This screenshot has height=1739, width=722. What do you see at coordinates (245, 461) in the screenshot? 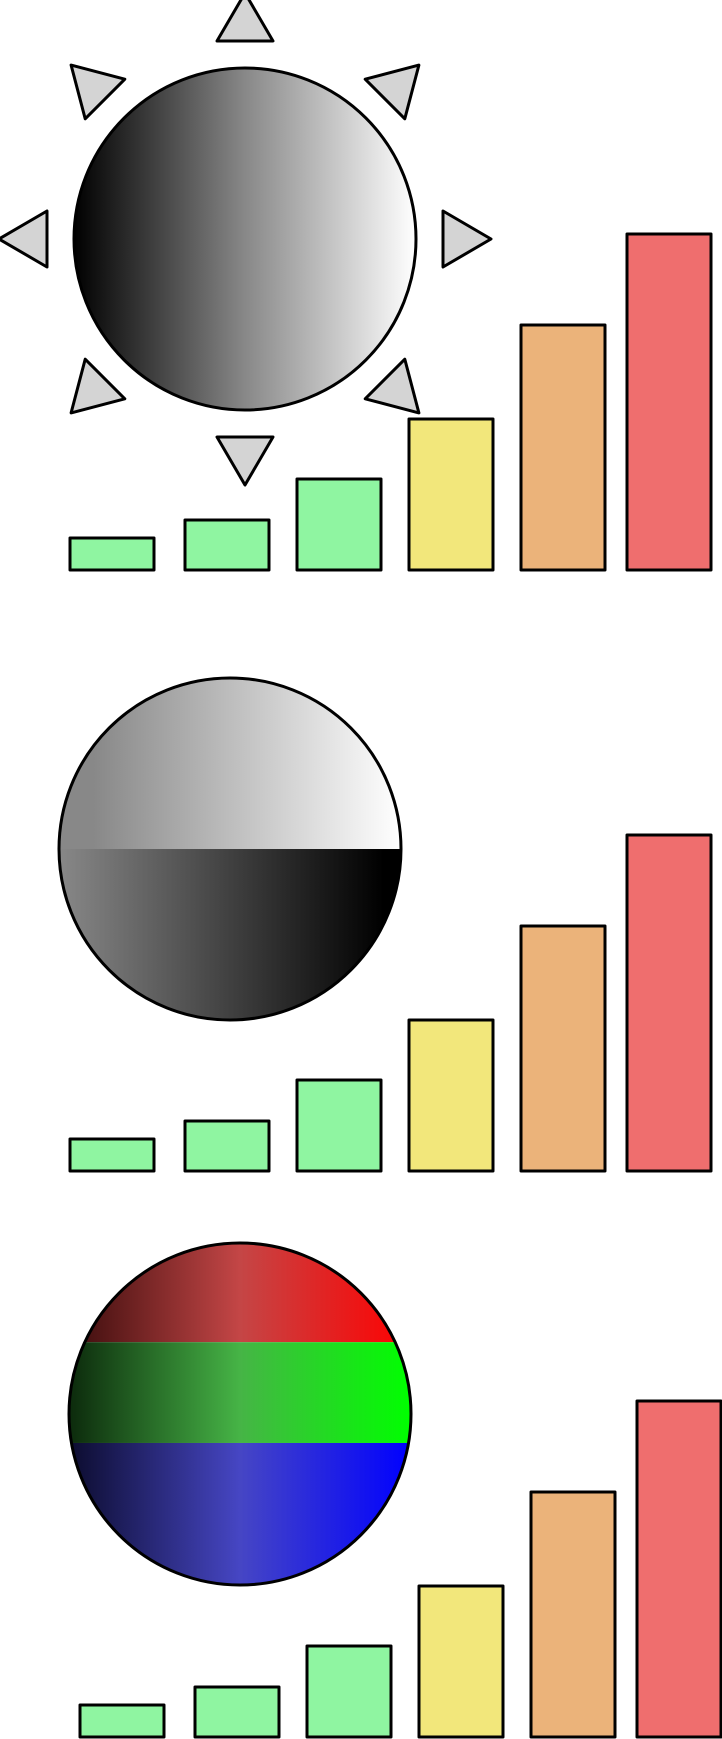
I see `ray-bottom-icon` at bounding box center [245, 461].